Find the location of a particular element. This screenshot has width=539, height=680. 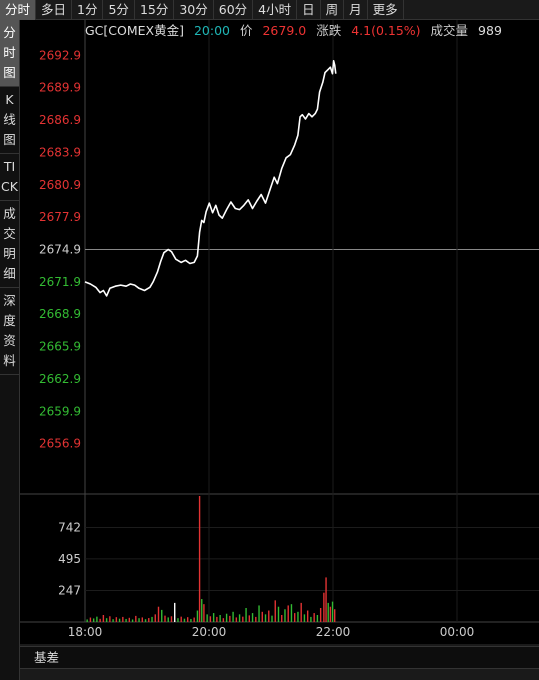

price-tick-2: 2686.9 is located at coordinates (60, 120).